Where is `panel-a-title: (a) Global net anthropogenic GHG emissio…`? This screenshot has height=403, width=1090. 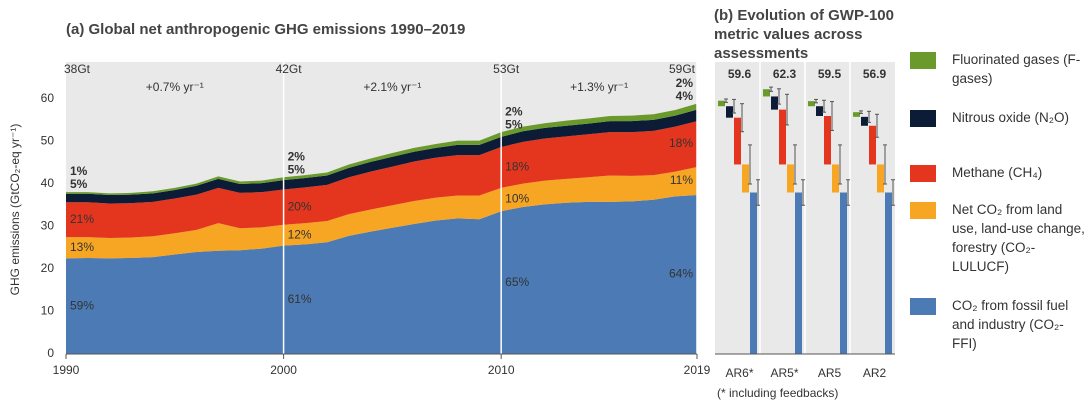
panel-a-title: (a) Global net anthropogenic GHG emissio… is located at coordinates (266, 29).